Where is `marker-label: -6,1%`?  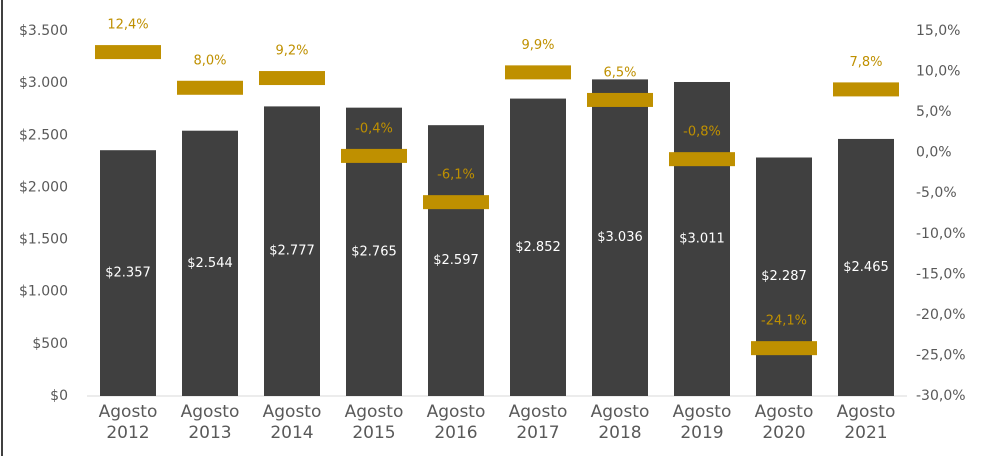
marker-label: -6,1% is located at coordinates (456, 175).